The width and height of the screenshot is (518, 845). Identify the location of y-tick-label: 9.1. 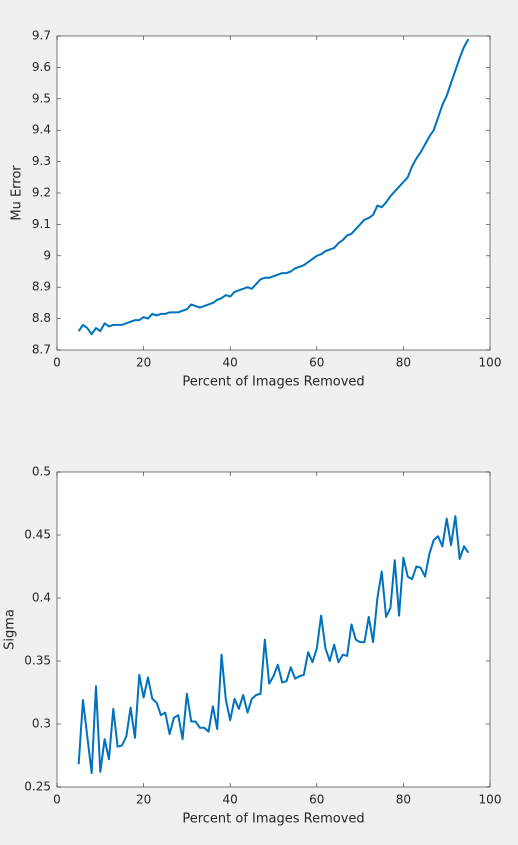
(41, 224).